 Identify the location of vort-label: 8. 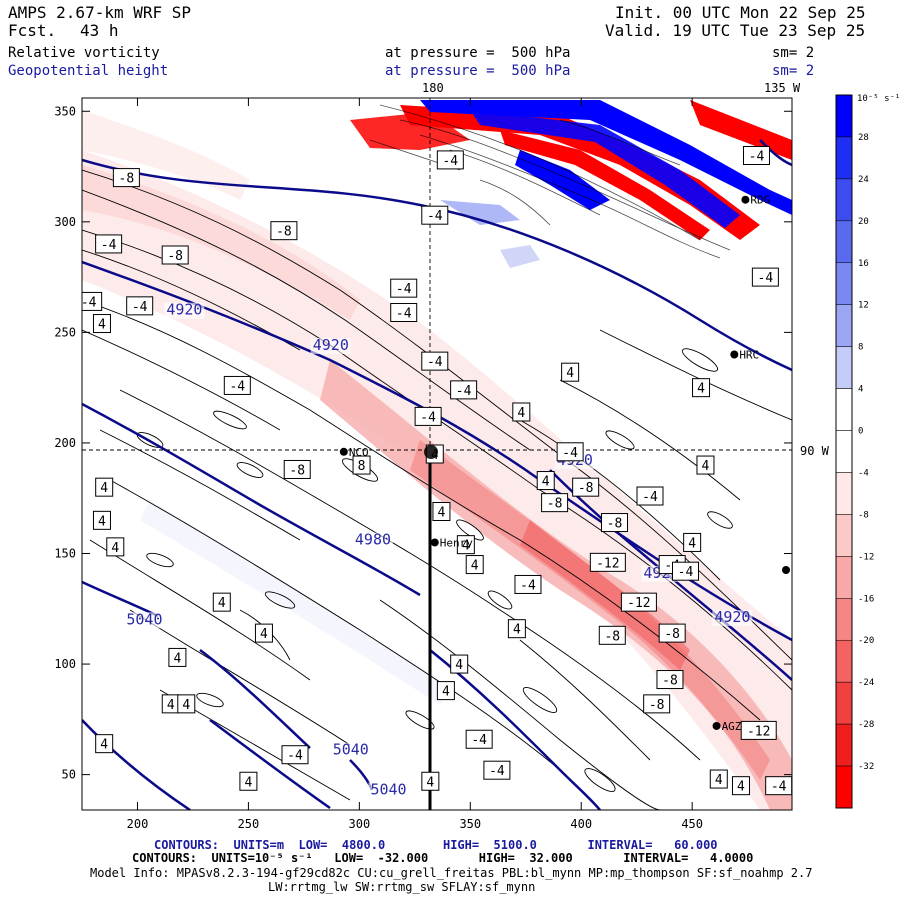
(362, 466).